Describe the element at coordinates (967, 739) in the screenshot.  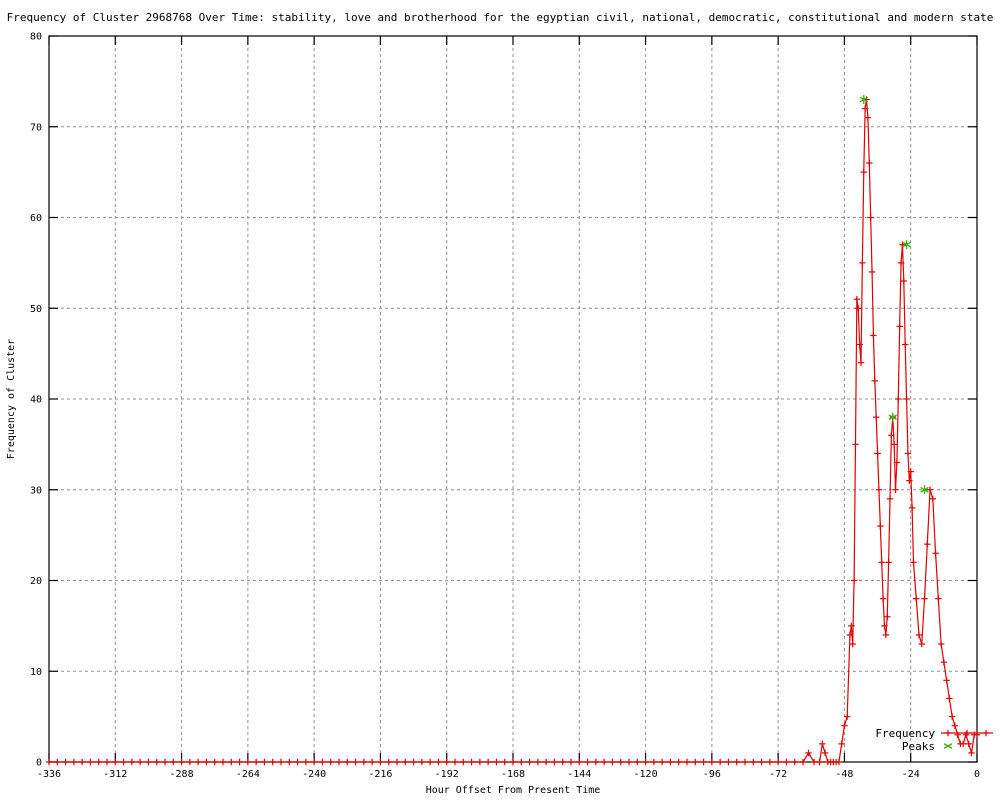
I see `legend-sample-markers` at that location.